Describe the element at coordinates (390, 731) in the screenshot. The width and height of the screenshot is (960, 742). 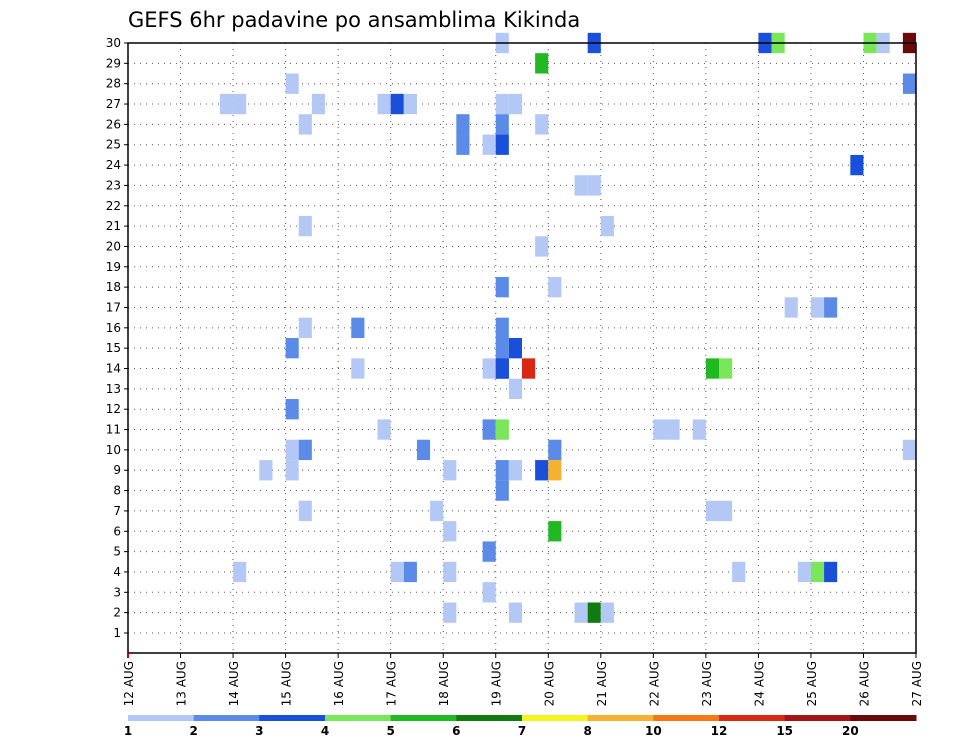
I see `colorbar-label: 5` at that location.